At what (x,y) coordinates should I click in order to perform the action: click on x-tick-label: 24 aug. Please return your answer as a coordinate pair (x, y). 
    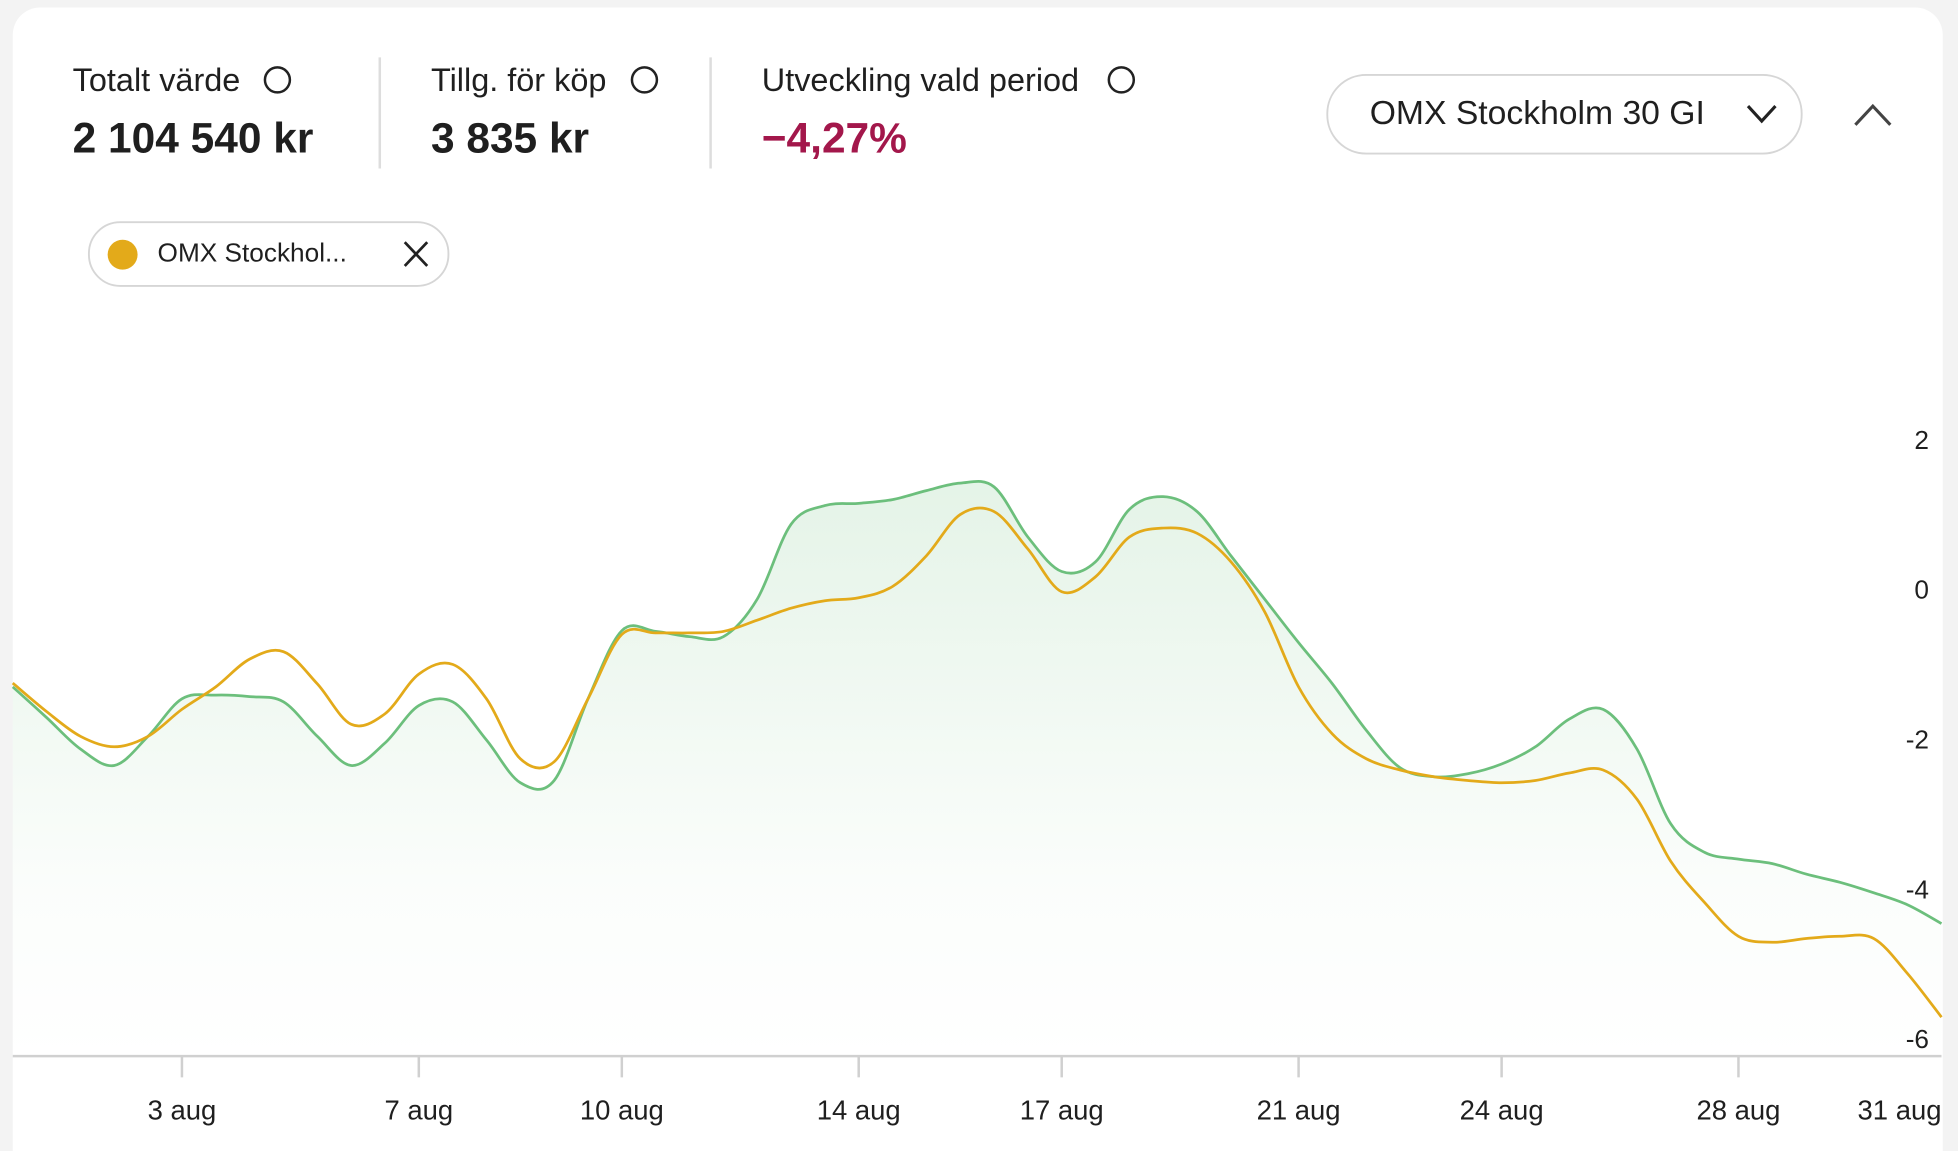
    Looking at the image, I should click on (1502, 1110).